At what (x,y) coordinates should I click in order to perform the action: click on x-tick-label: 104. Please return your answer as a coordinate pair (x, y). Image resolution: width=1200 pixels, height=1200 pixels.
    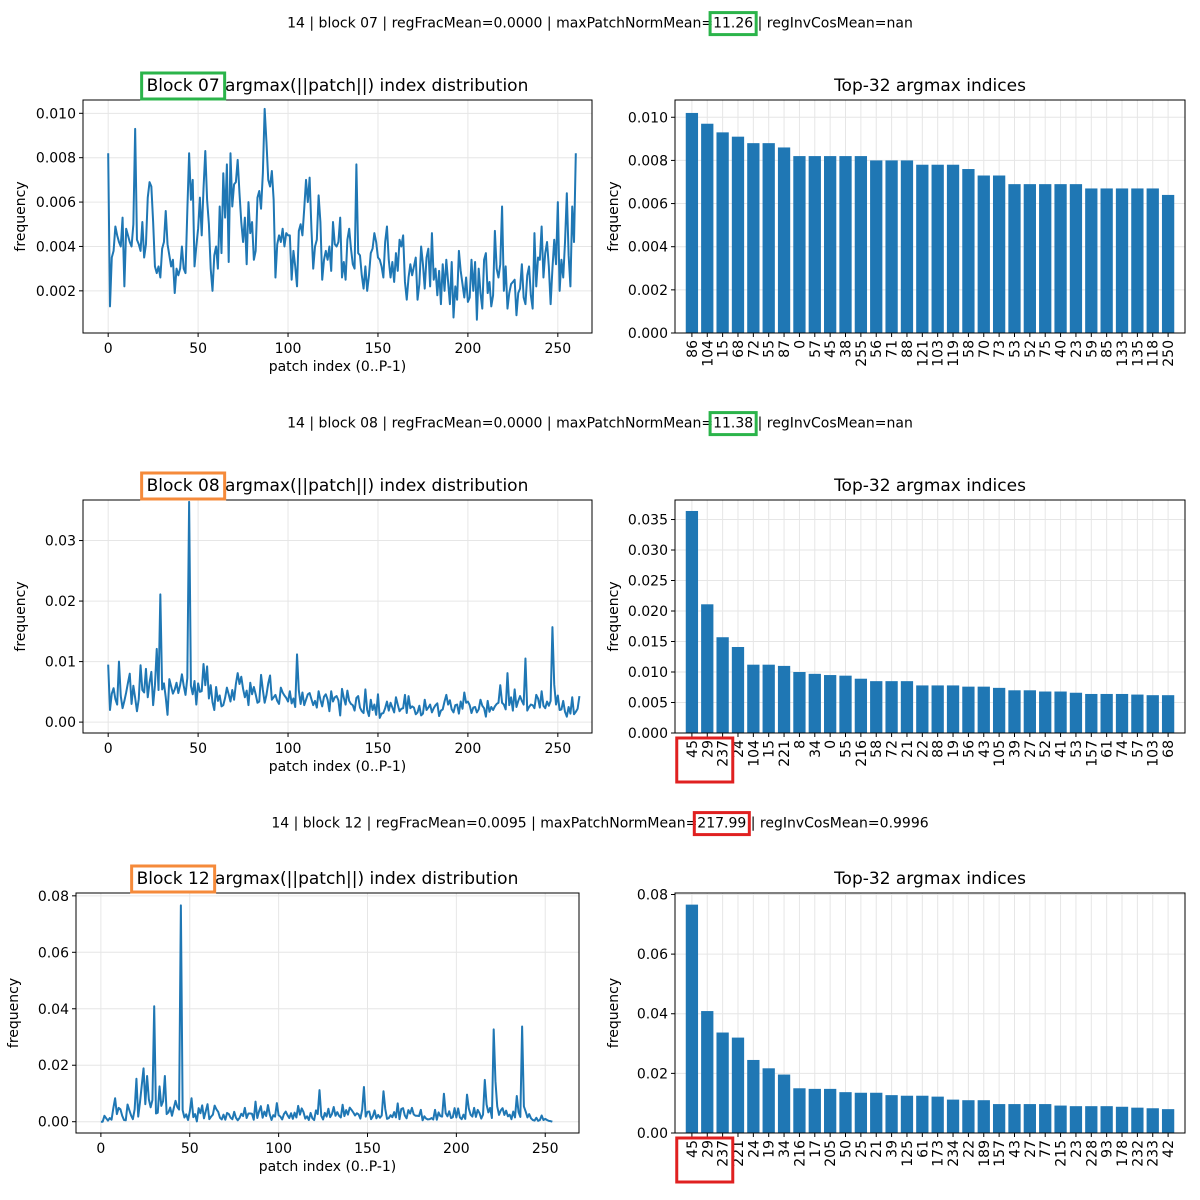
    Looking at the image, I should click on (708, 353).